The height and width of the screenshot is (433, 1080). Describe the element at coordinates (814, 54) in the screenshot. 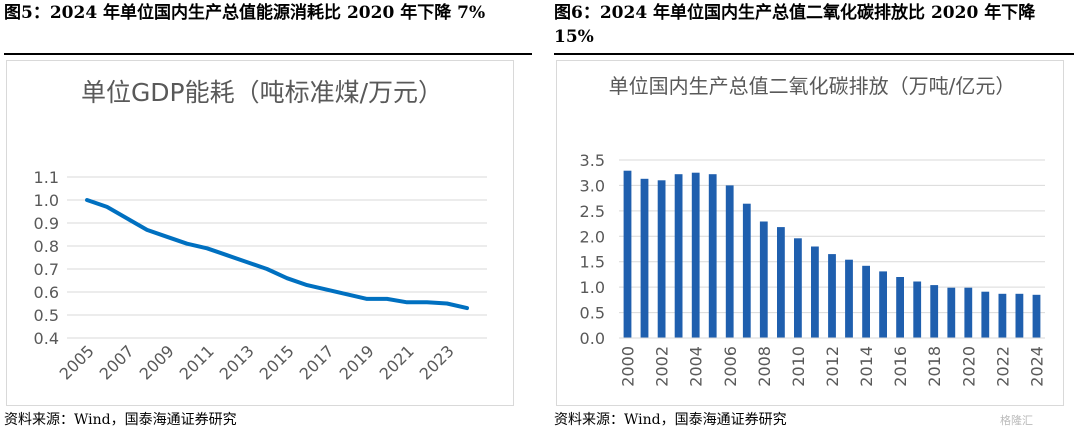

I see `figure-6-rule` at that location.